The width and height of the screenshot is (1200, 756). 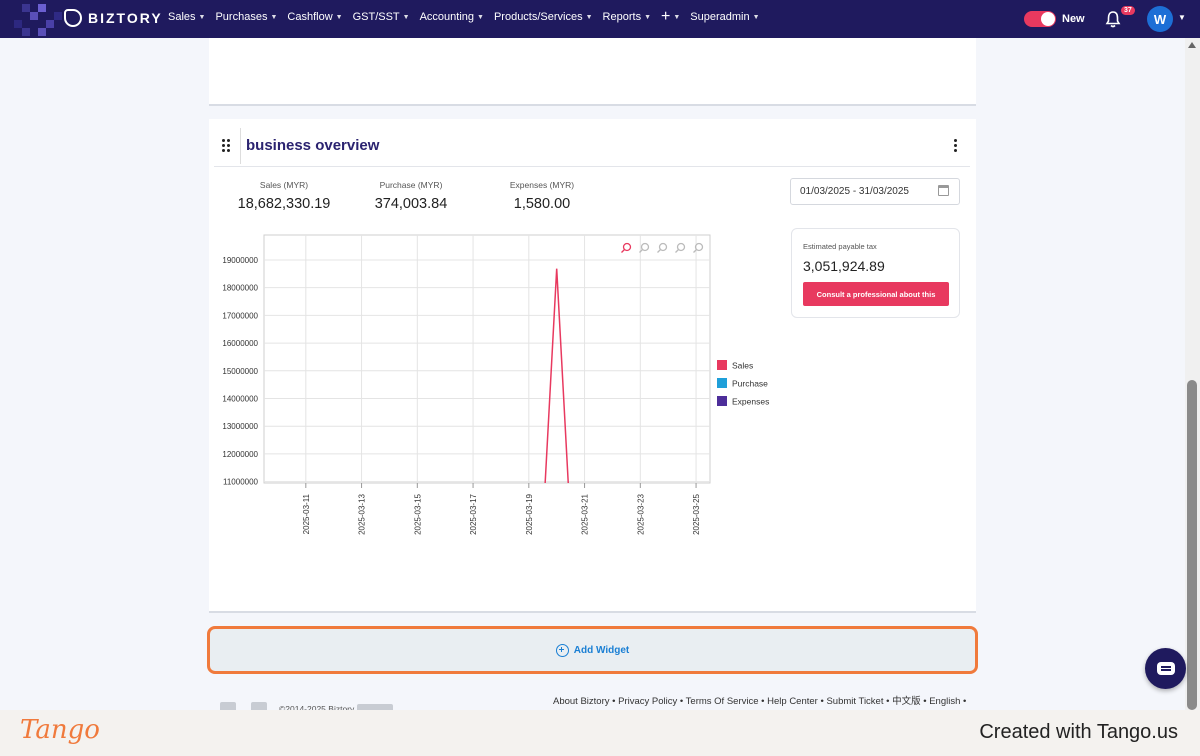 I want to click on stat-label: Purchase (MYR), so click(x=411, y=185).